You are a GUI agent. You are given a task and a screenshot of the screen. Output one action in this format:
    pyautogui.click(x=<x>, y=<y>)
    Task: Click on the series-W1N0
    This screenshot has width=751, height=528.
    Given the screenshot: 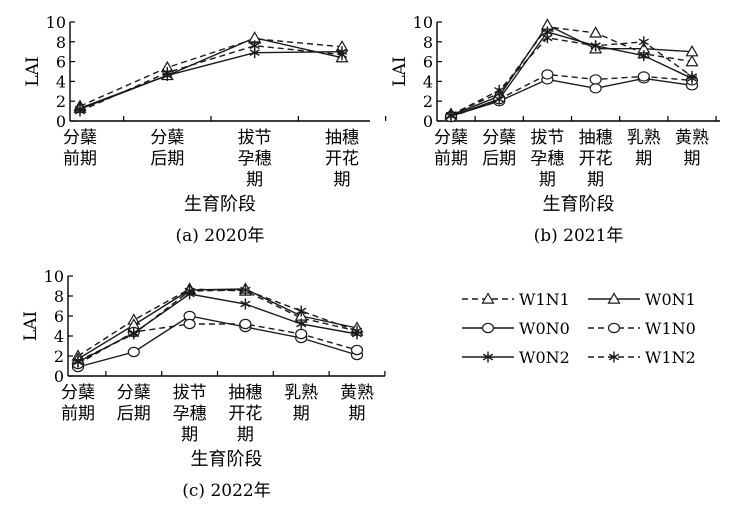 What is the action you would take?
    pyautogui.click(x=571, y=96)
    